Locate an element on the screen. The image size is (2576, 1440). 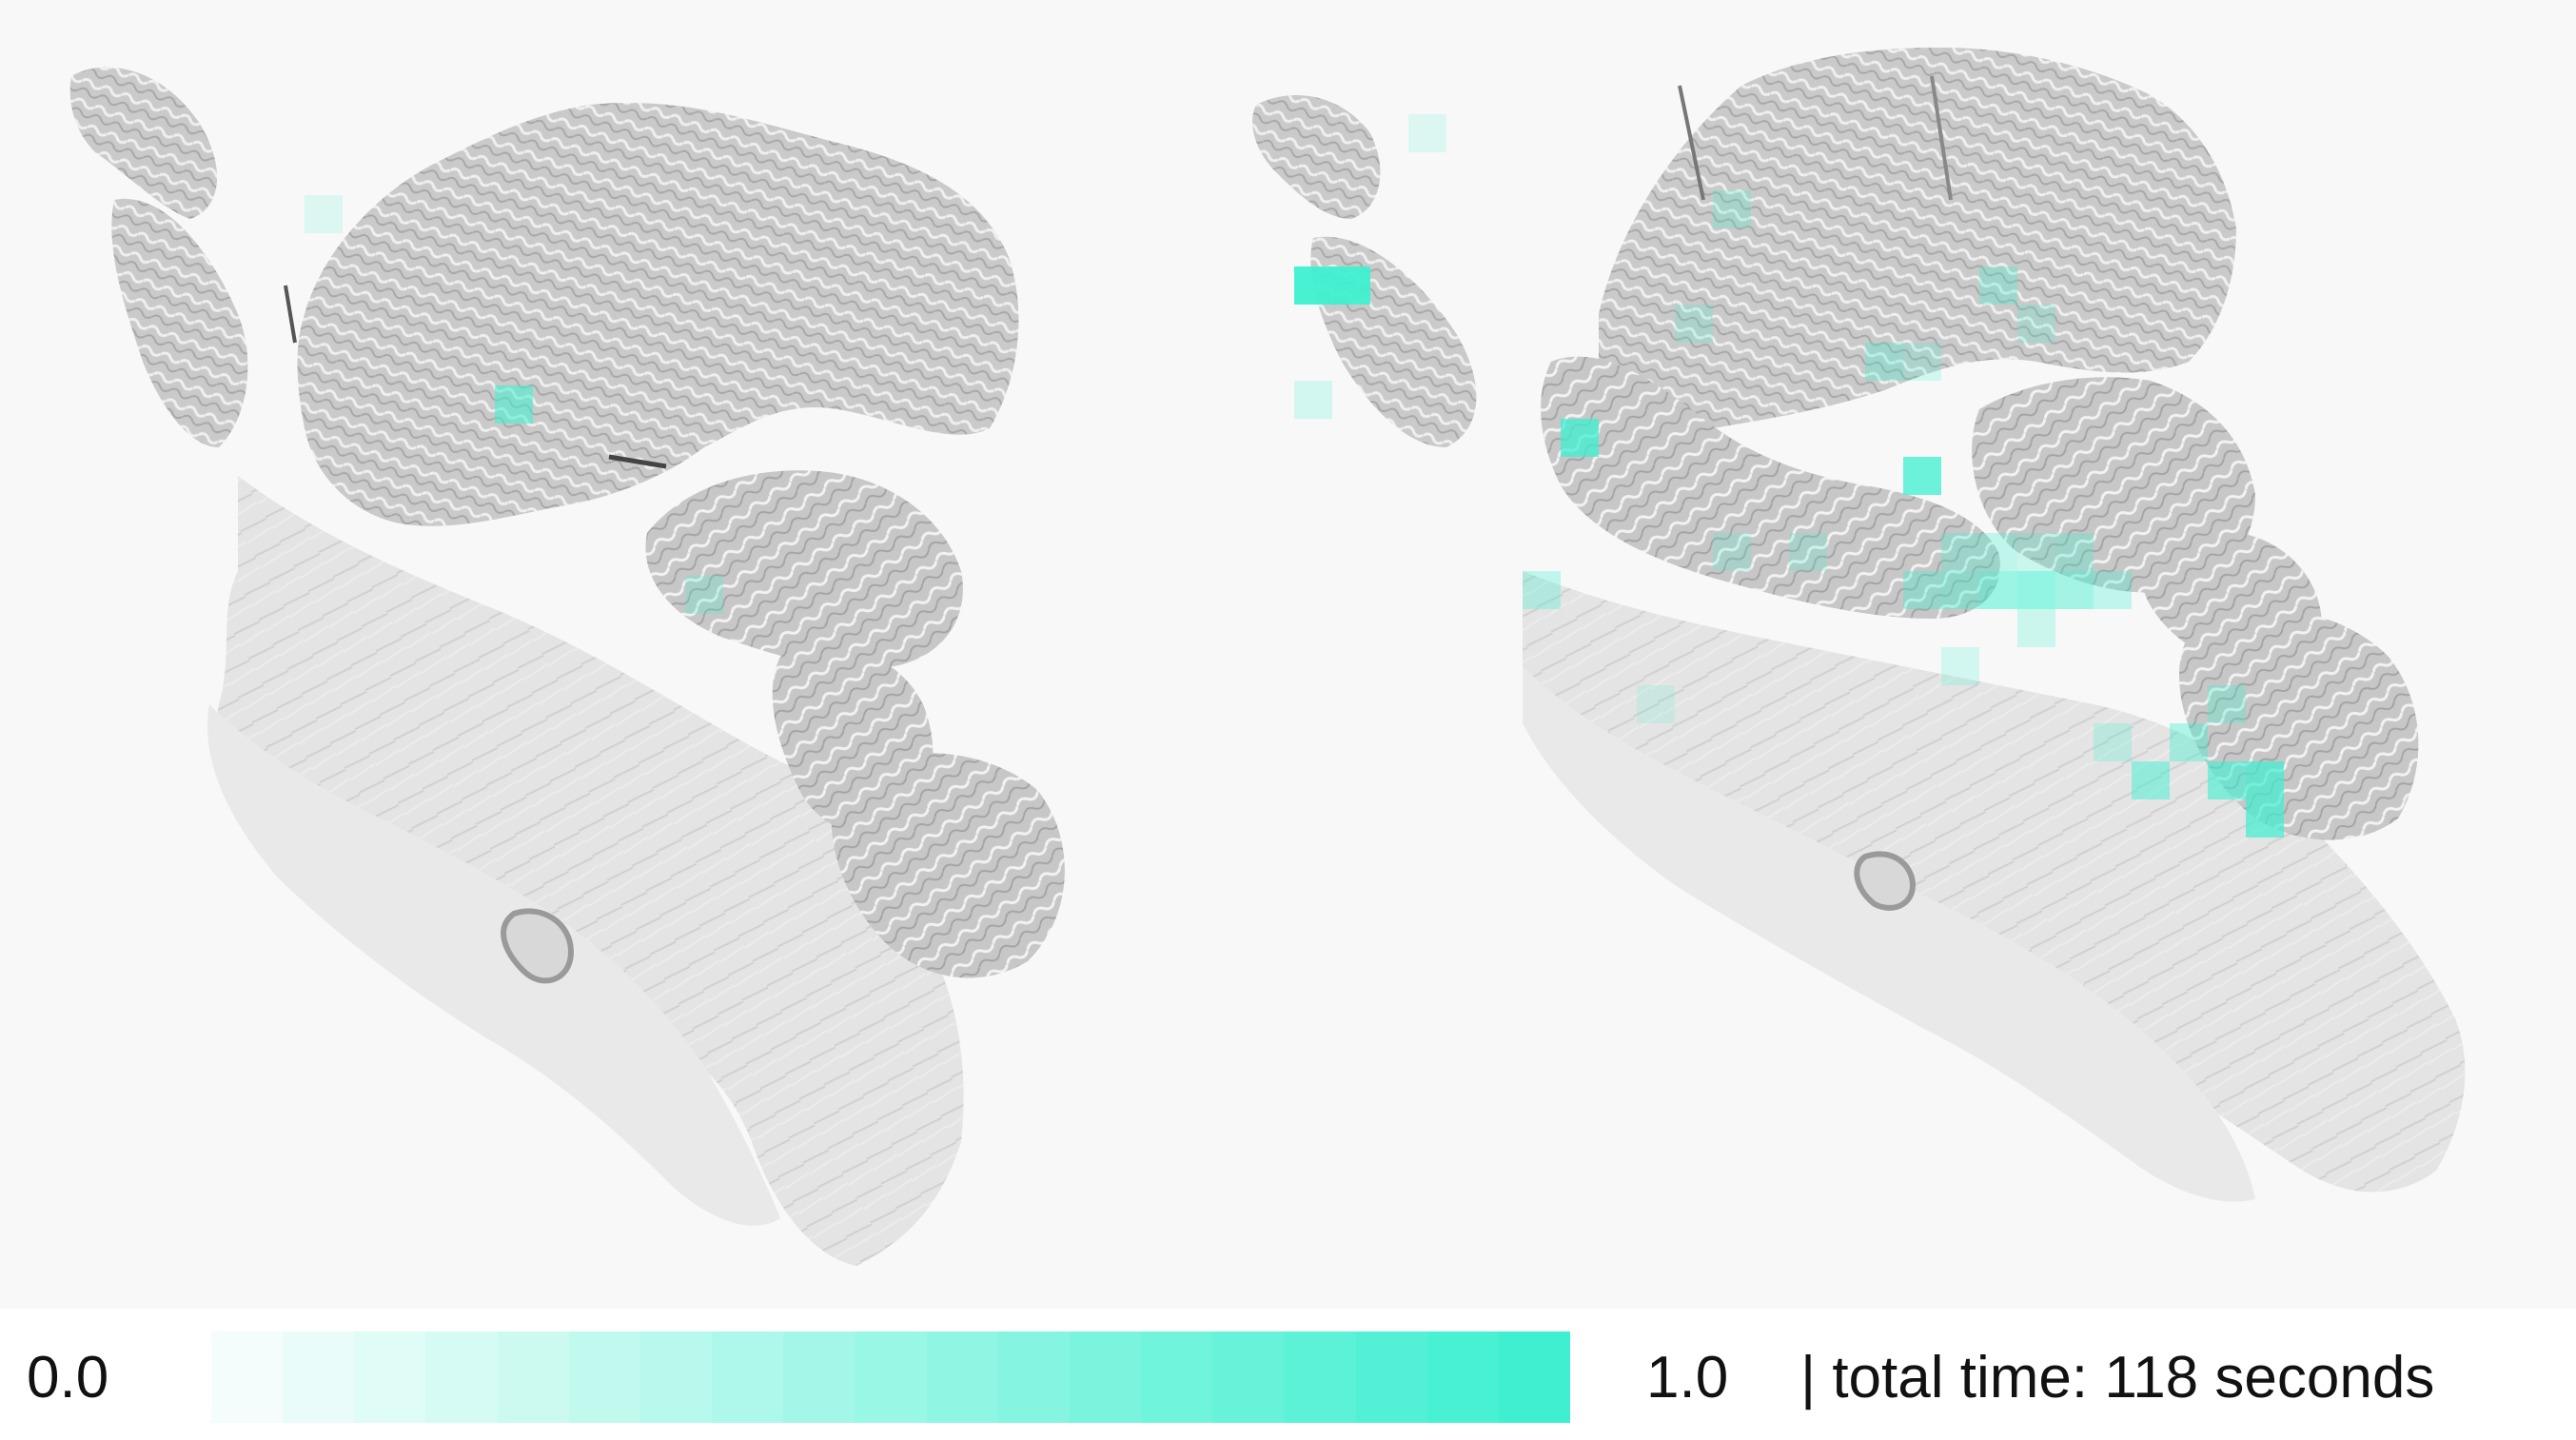
legend-min-label: 0.0 is located at coordinates (68, 1377).